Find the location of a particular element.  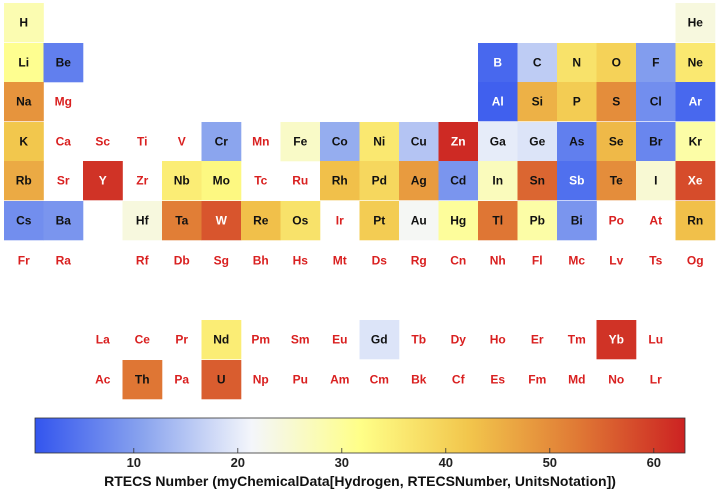

element-cell-tm: Tm is located at coordinates (577, 340).